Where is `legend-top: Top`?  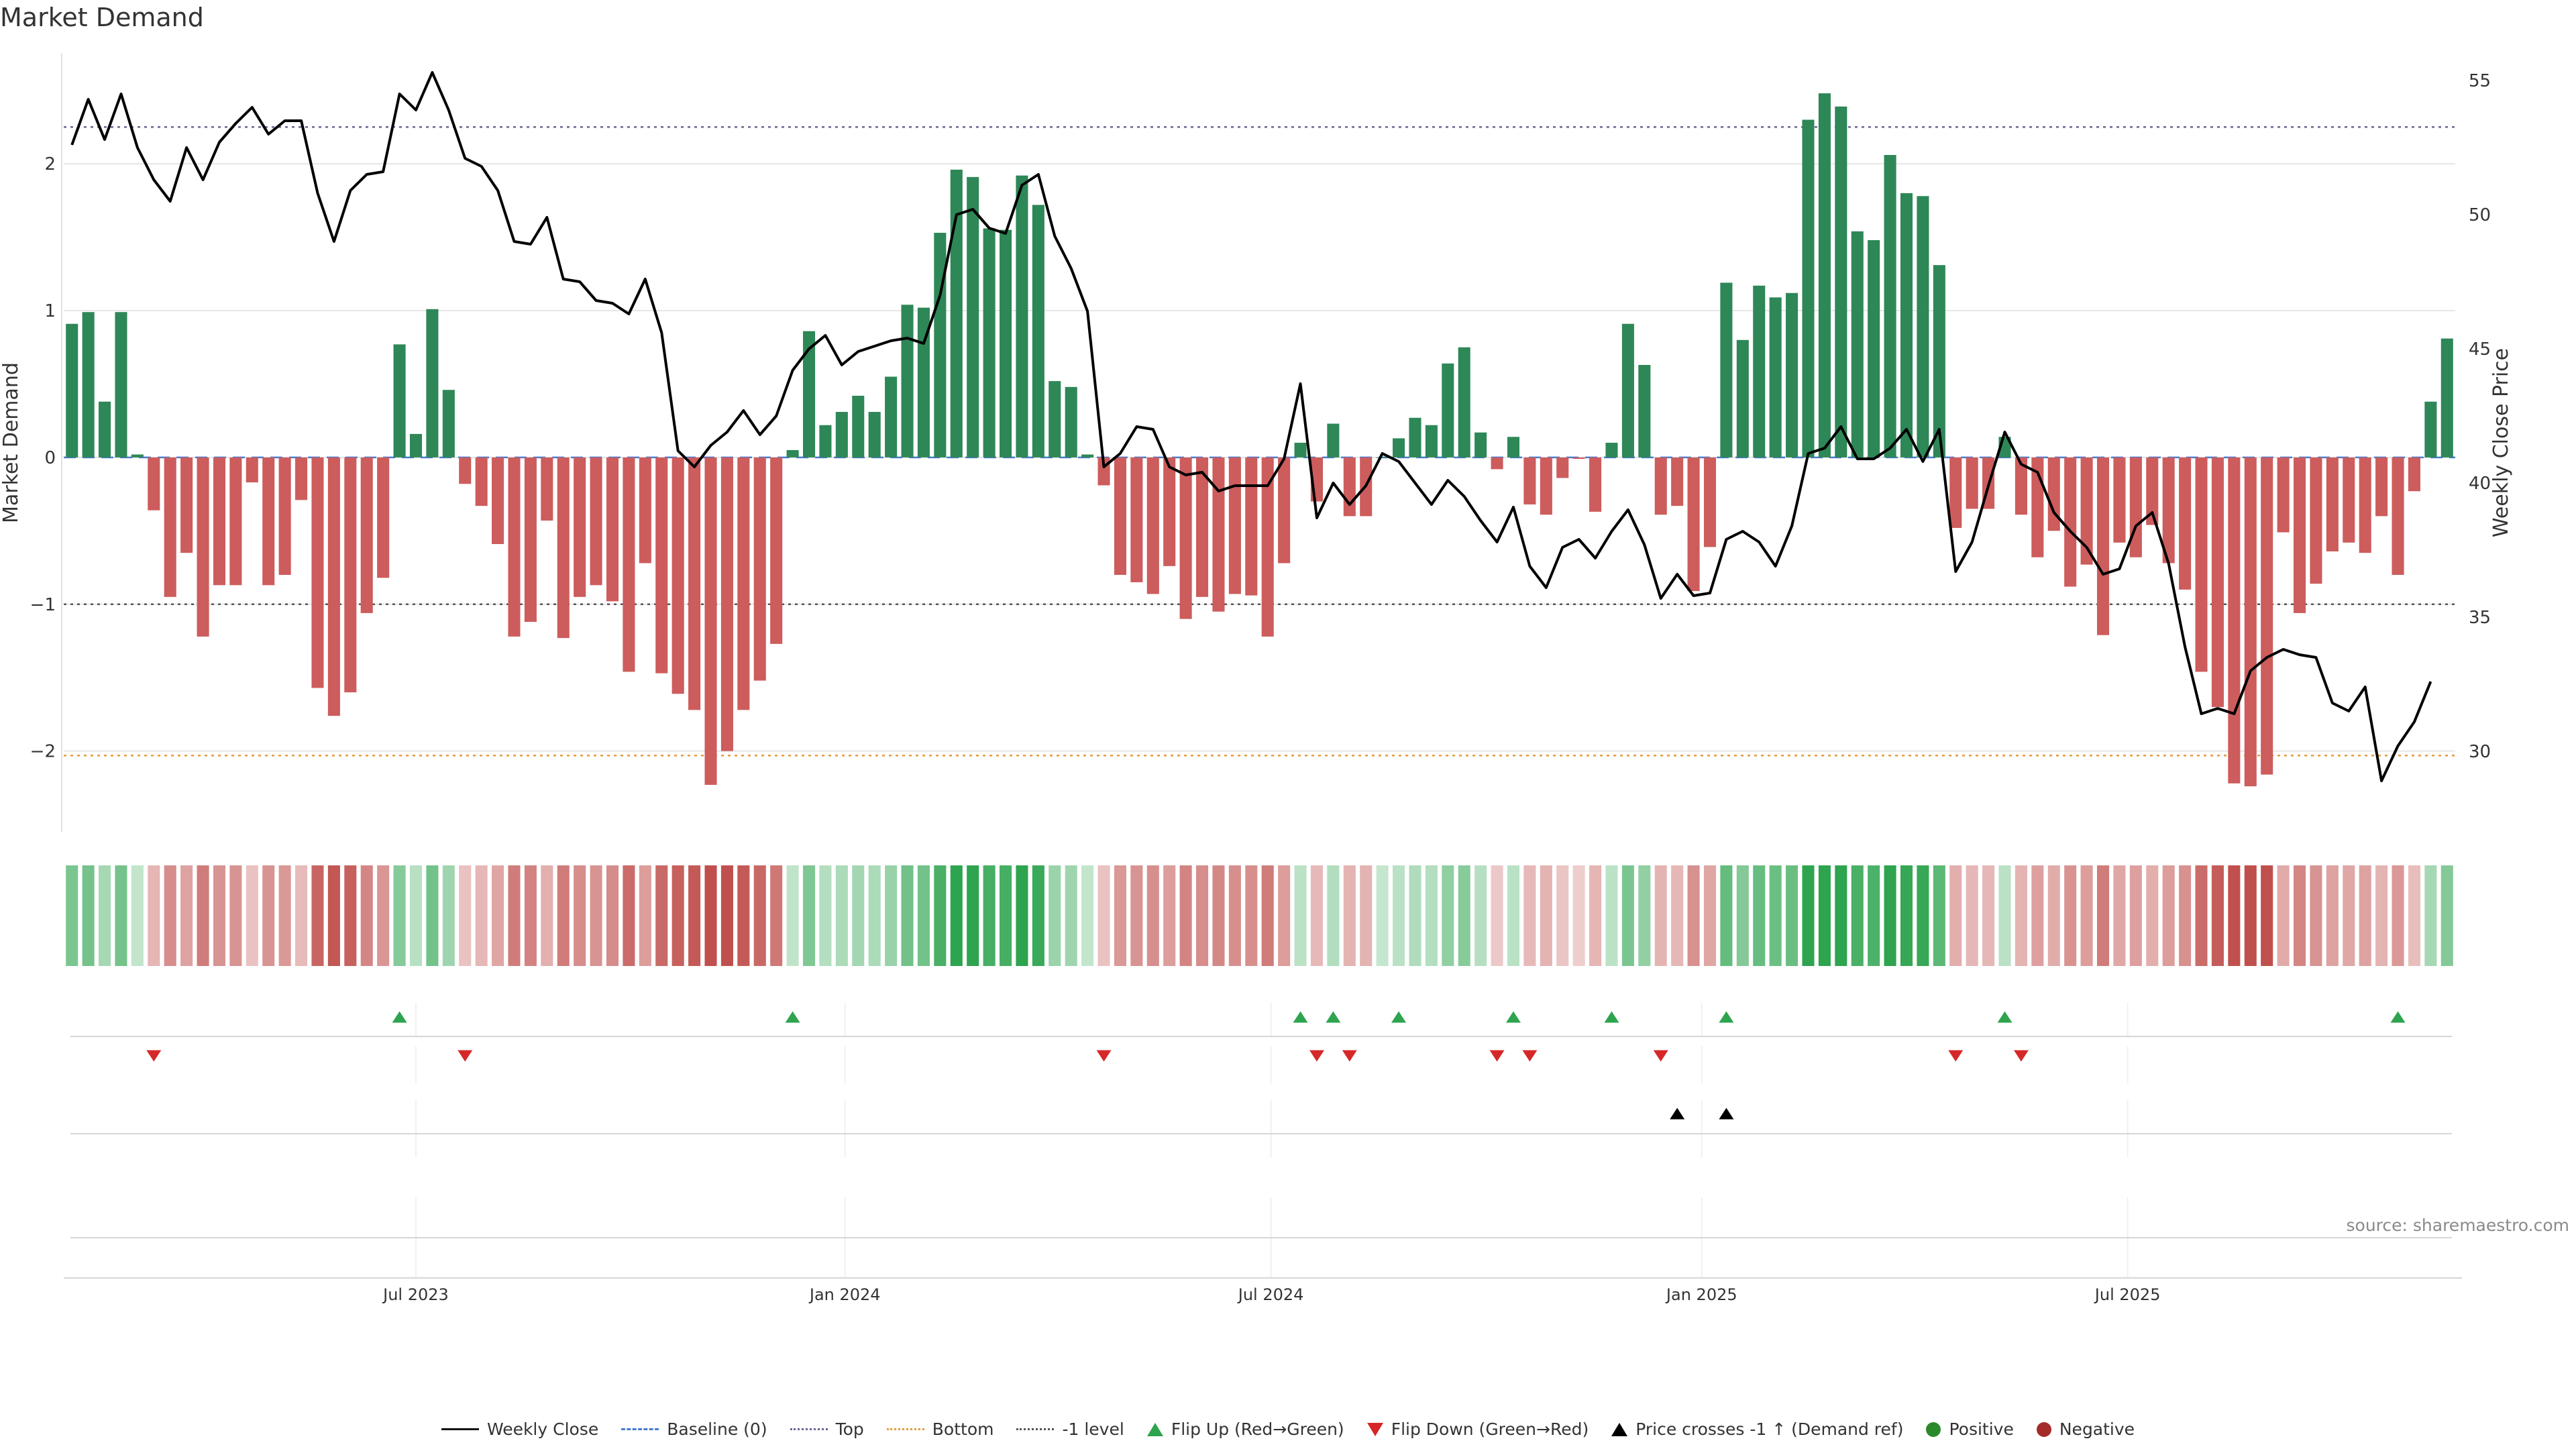 legend-top: Top is located at coordinates (827, 1429).